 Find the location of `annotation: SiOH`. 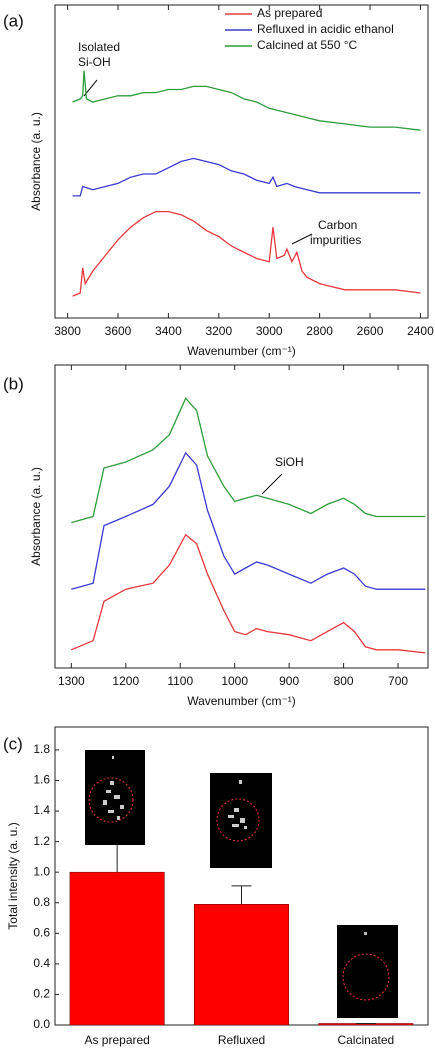

annotation: SiOH is located at coordinates (289, 462).